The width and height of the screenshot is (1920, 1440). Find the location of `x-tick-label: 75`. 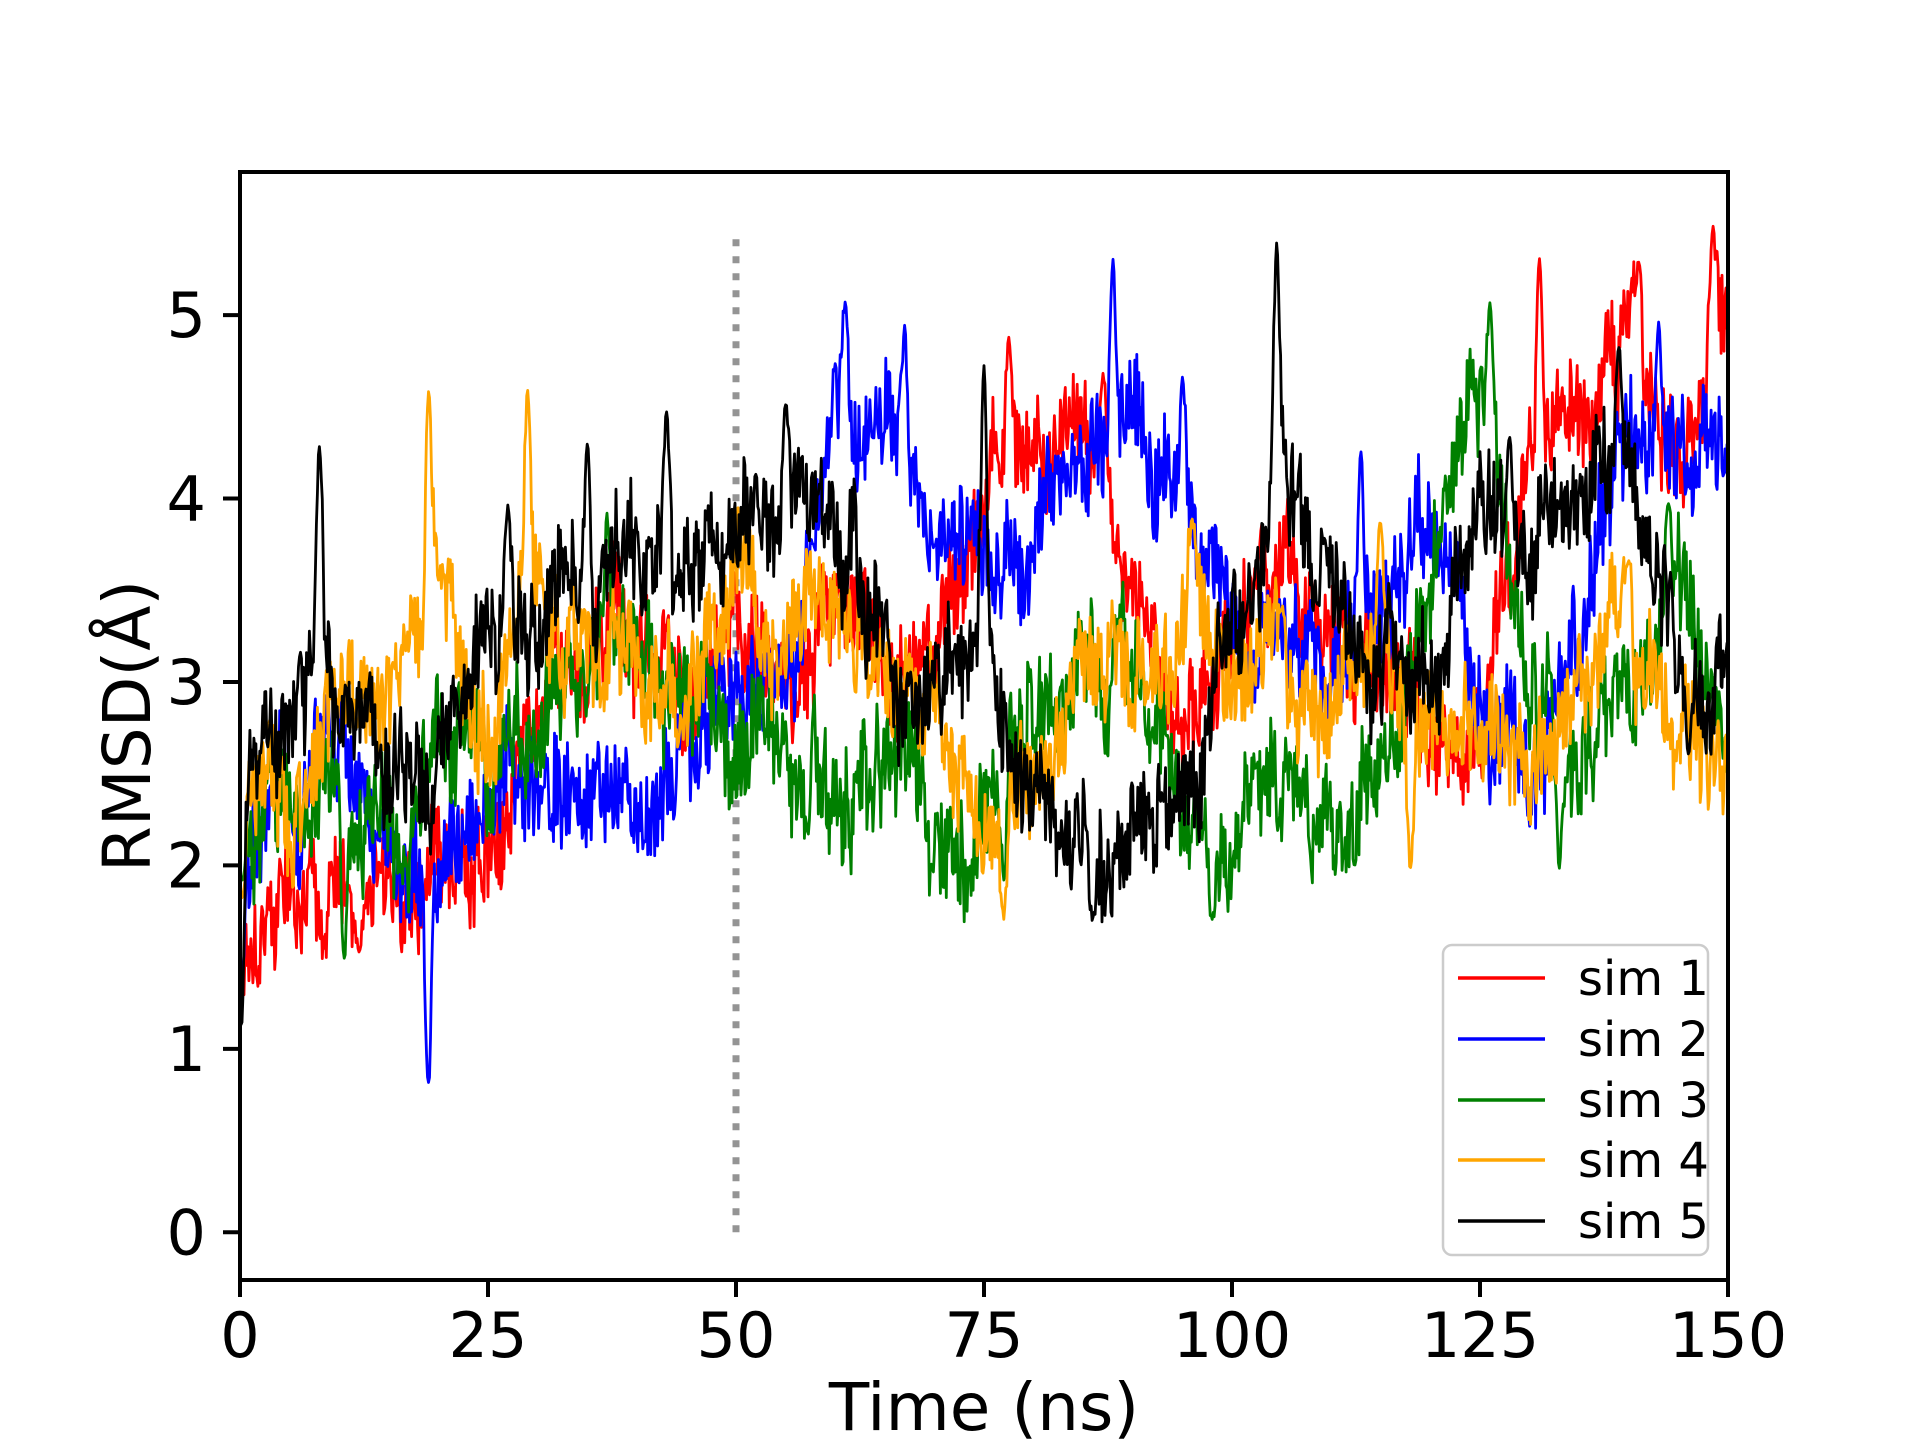

x-tick-label: 75 is located at coordinates (984, 1335).